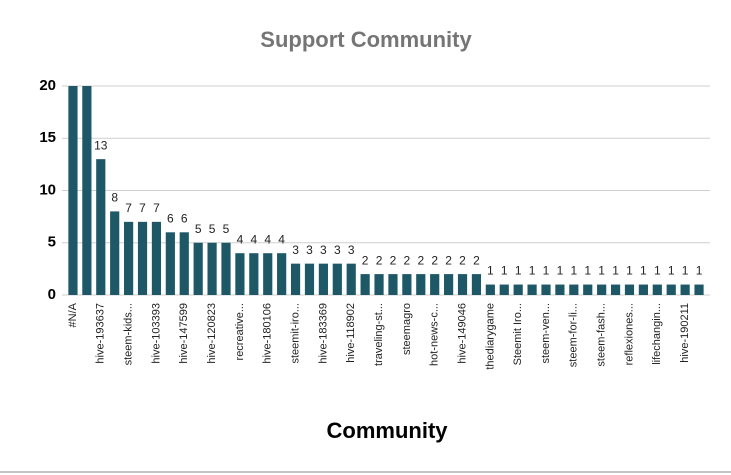 Image resolution: width=731 pixels, height=475 pixels. Describe the element at coordinates (156, 333) in the screenshot. I see `x-tick-label: hive-103393` at that location.